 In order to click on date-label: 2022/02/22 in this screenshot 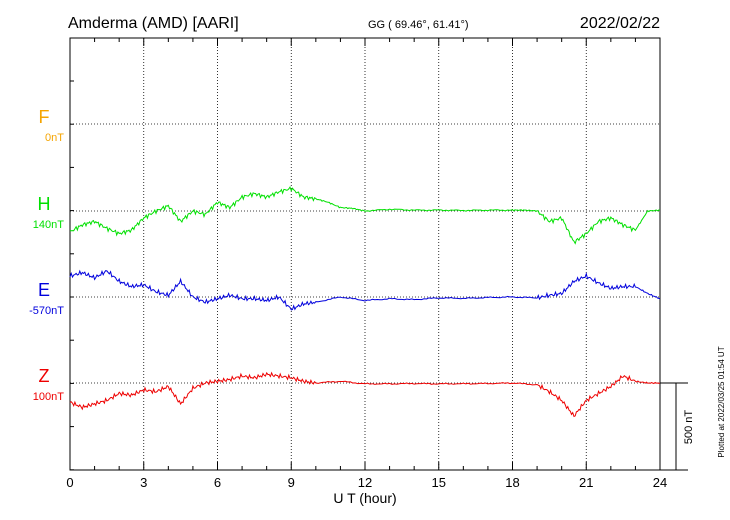, I will do `click(620, 23)`.